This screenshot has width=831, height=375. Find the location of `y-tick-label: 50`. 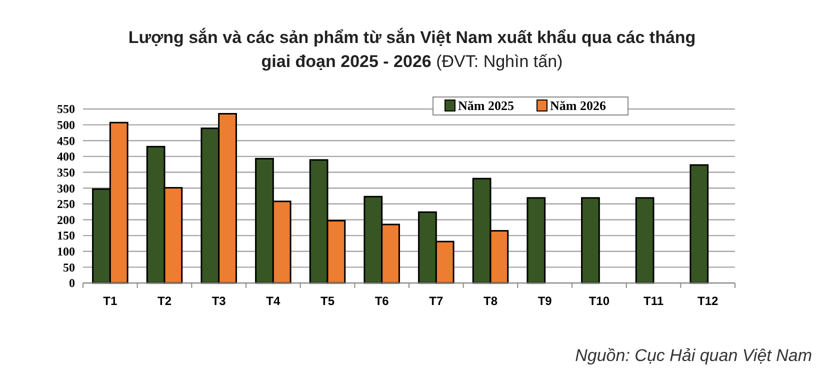

y-tick-label: 50 is located at coordinates (69, 267).